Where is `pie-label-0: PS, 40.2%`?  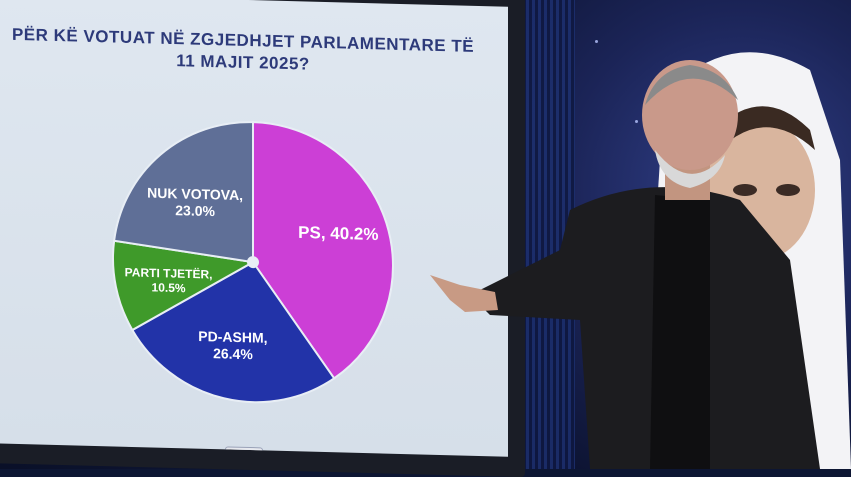 pie-label-0: PS, 40.2% is located at coordinates (338, 233).